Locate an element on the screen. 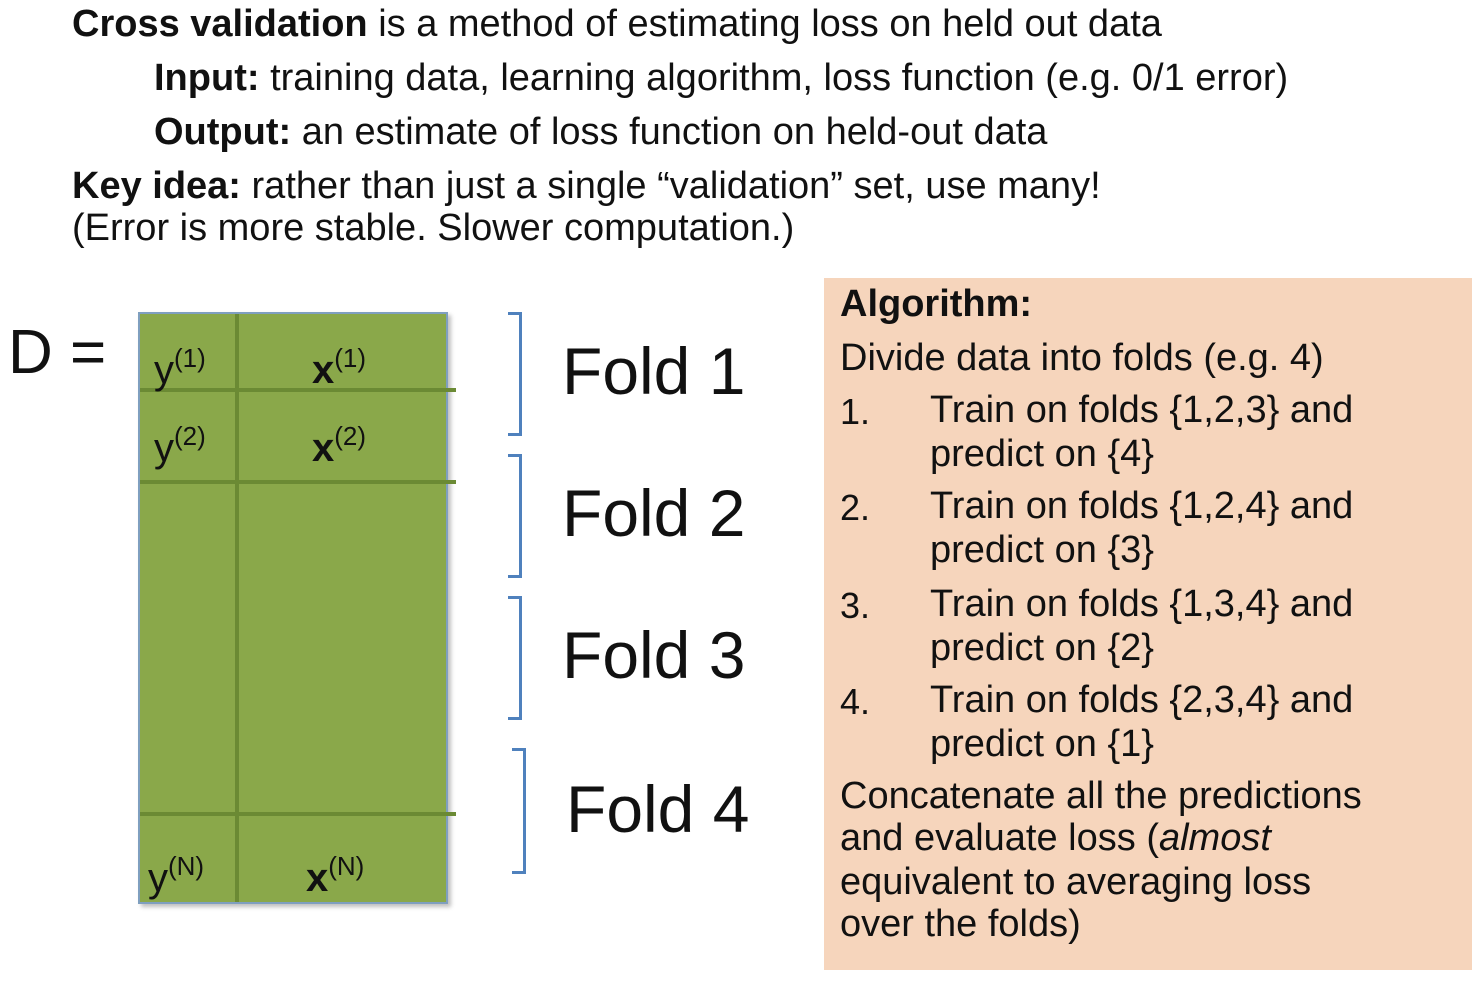 This screenshot has height=988, width=1484. step-4-line-2: predict on {1} is located at coordinates (1042, 744).